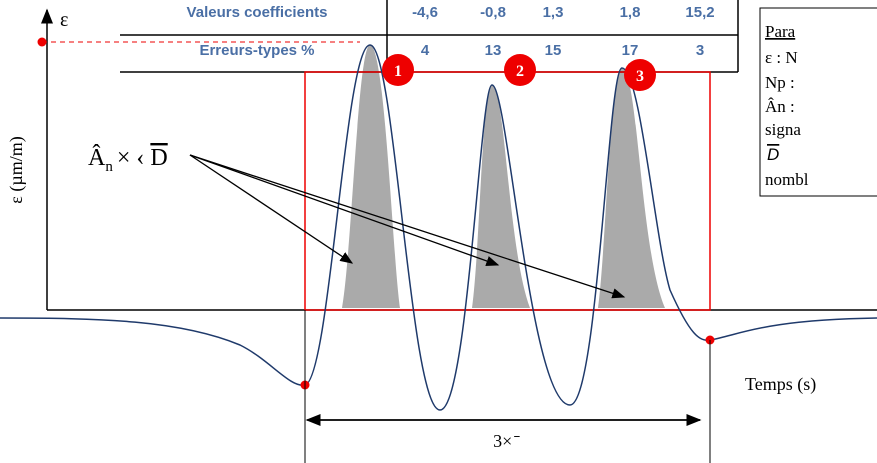 This screenshot has height=463, width=877. I want to click on legend-line: signa, so click(783, 129).